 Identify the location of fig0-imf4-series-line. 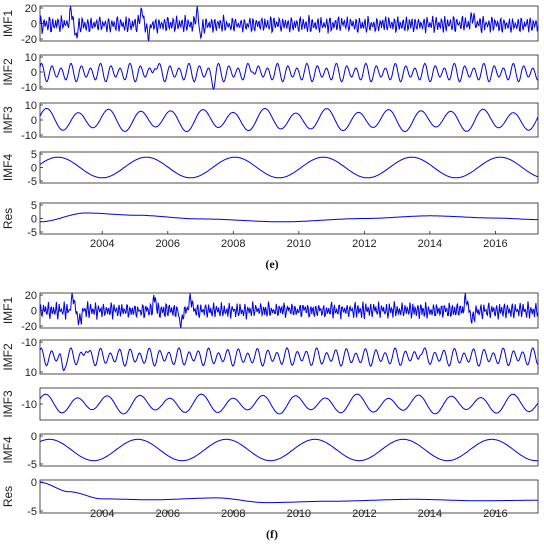
(289, 167).